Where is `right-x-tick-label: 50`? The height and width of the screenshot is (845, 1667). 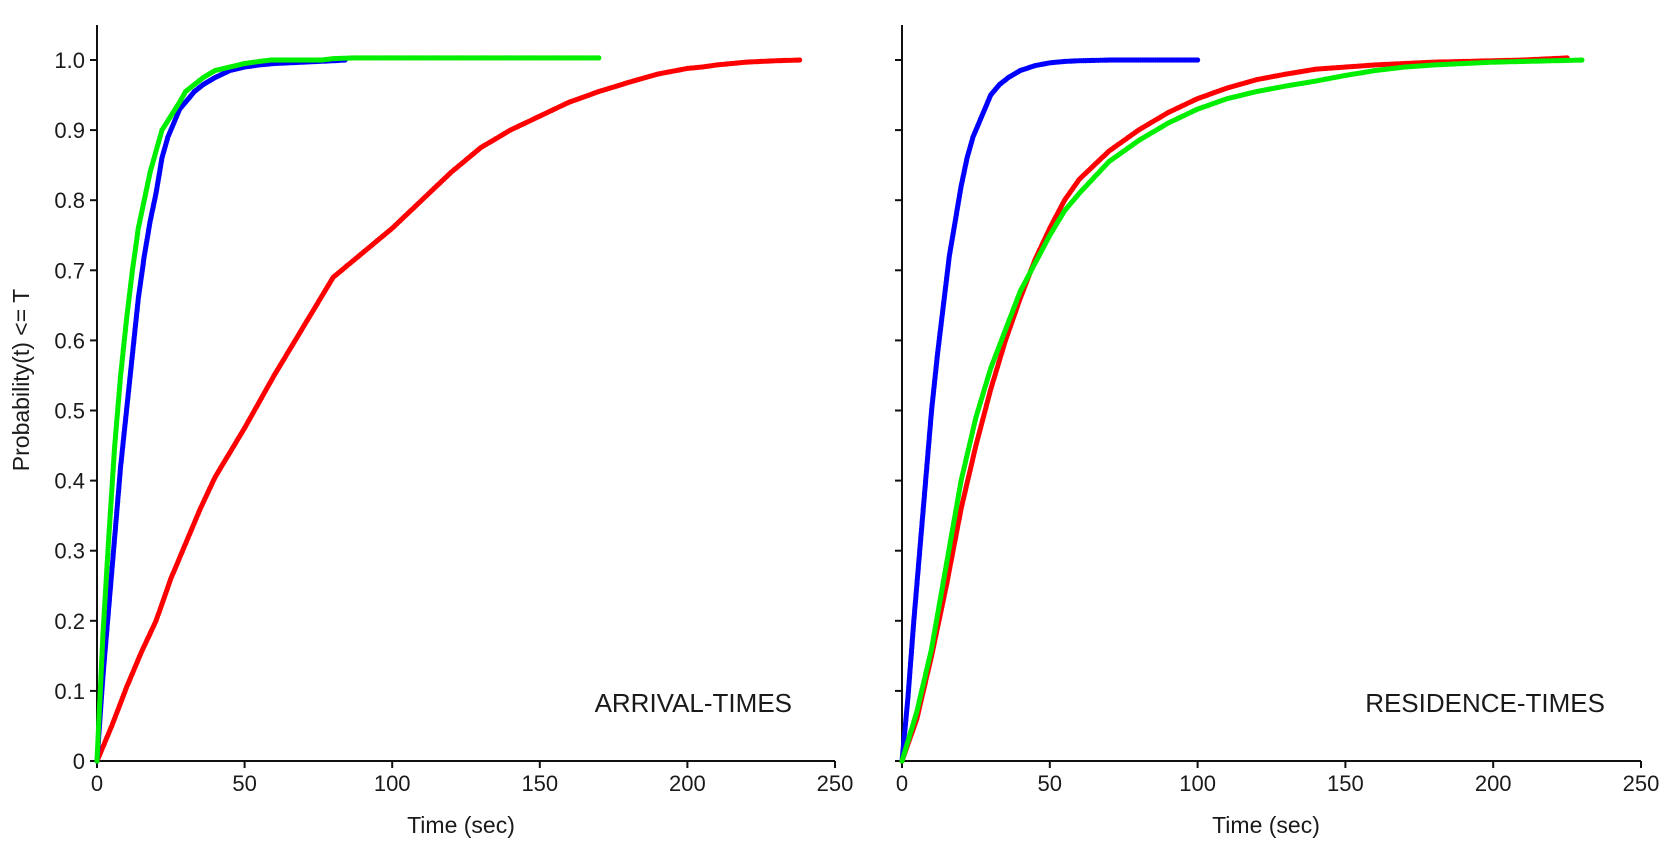 right-x-tick-label: 50 is located at coordinates (1050, 783).